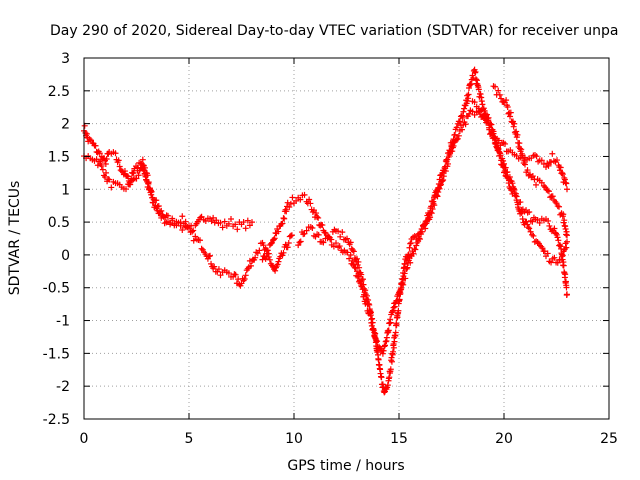 This screenshot has height=480, width=640. I want to click on x-tick-label: 10, so click(294, 439).